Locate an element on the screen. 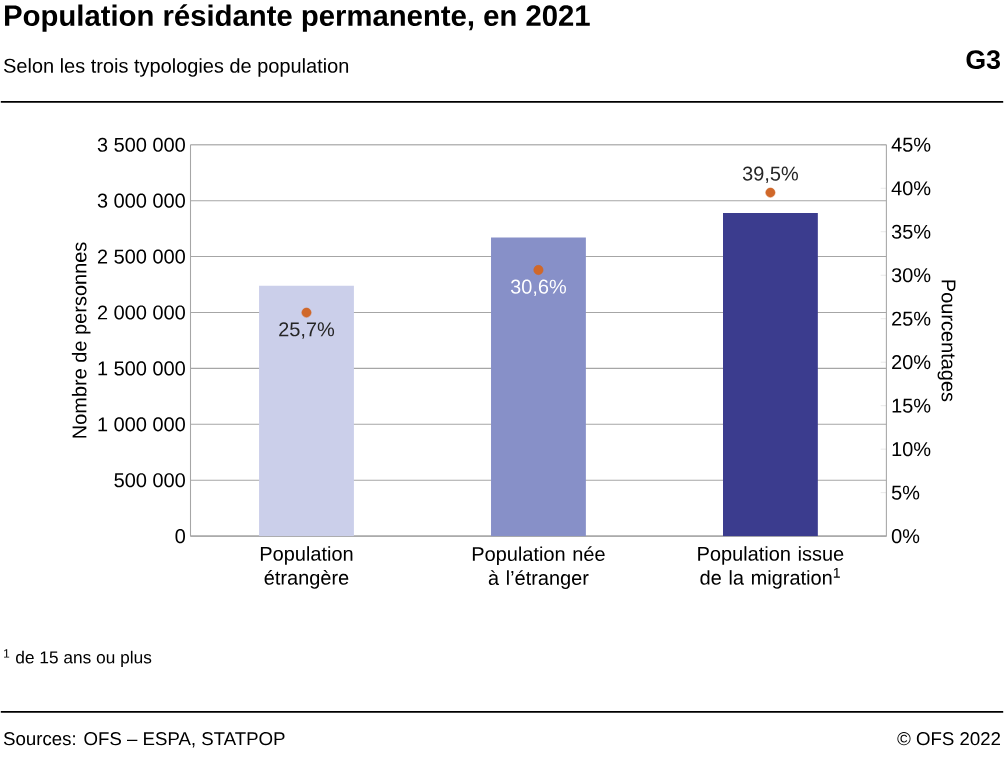  y2-tick-label: 15% is located at coordinates (911, 405).